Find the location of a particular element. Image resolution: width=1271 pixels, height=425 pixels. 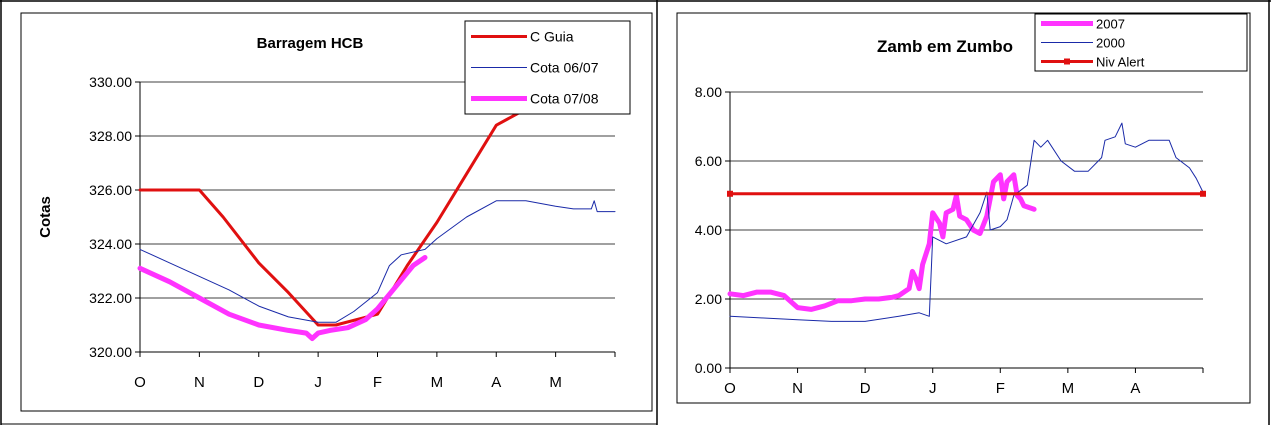

y-axis-label: Cotas is located at coordinates (45, 217).